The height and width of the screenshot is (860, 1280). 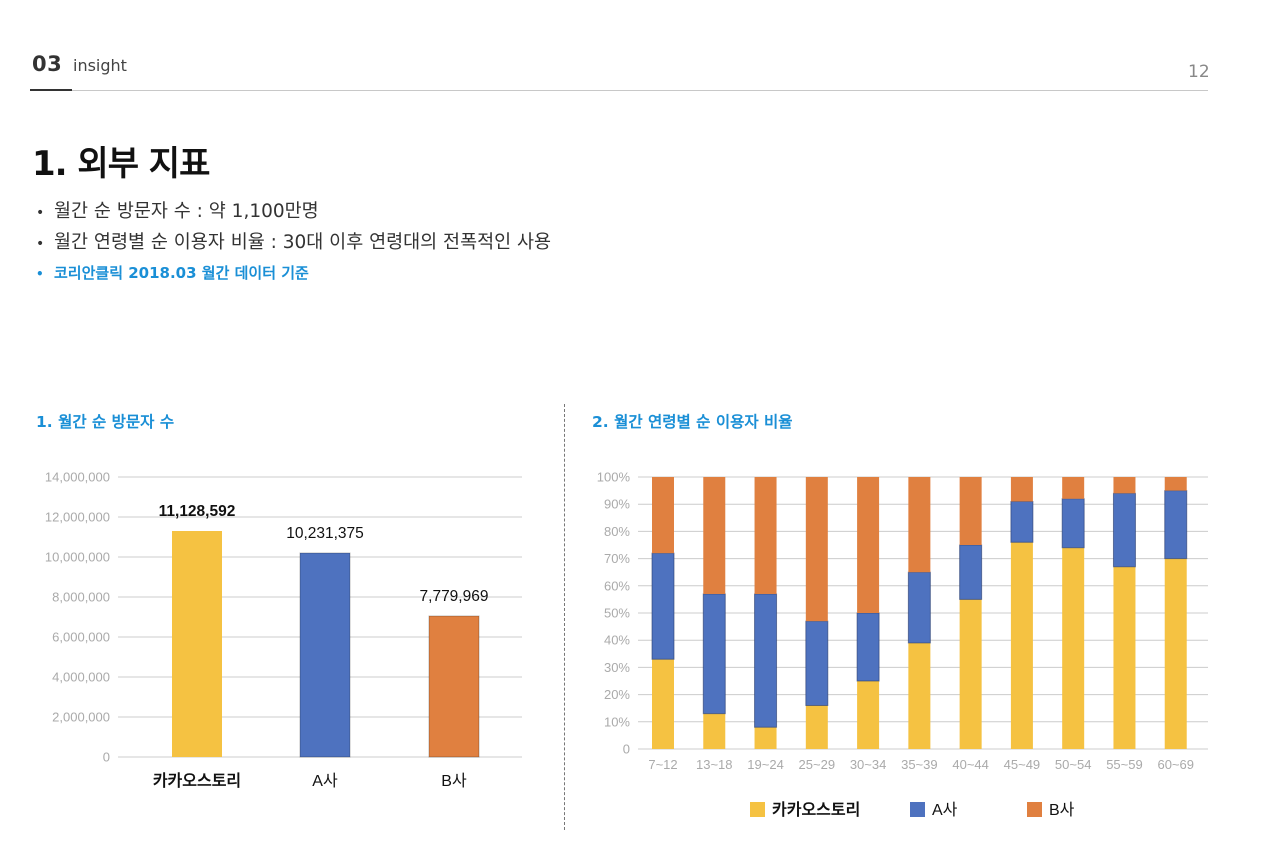 I want to click on chart2-x-tick-label: 13~18, so click(x=714, y=764).